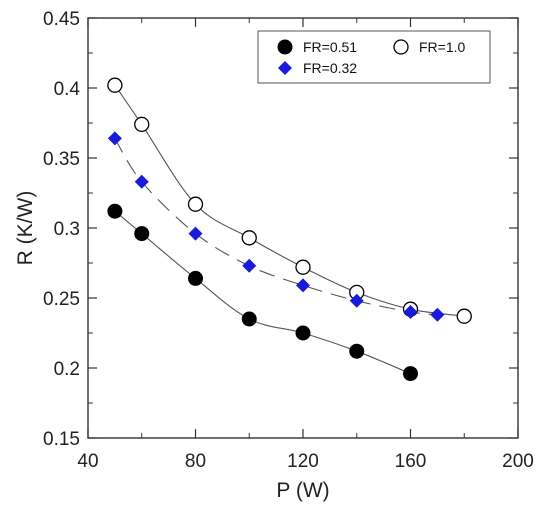  Describe the element at coordinates (411, 461) in the screenshot. I see `x-tick-label: 160` at that location.